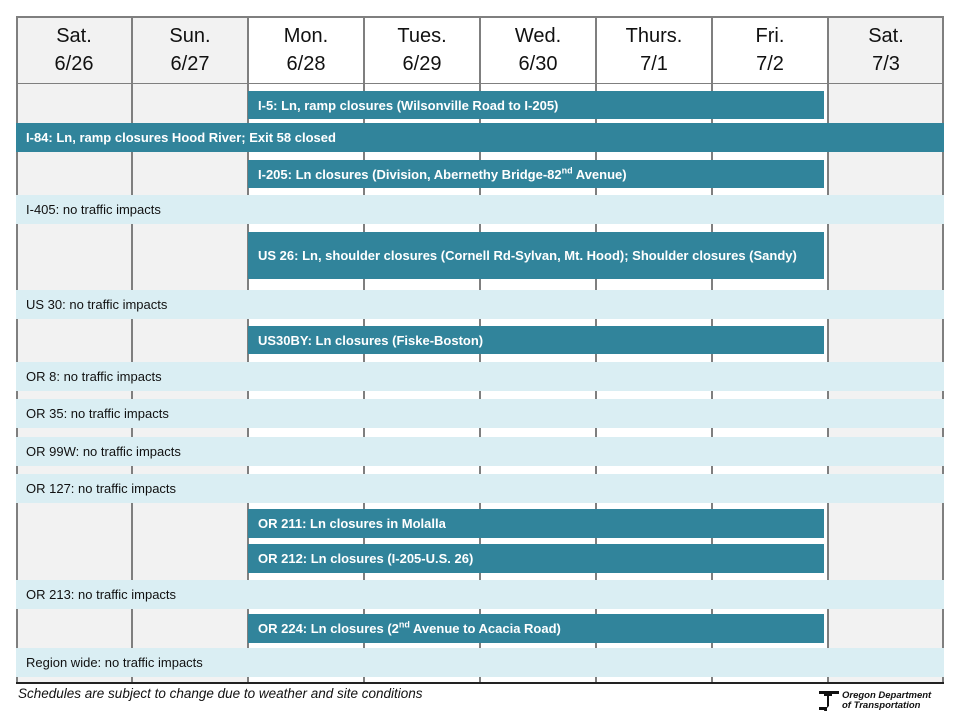 The width and height of the screenshot is (960, 720). What do you see at coordinates (536, 340) in the screenshot?
I see `closure-bar-us30by: US30BY: Ln closures (Fiske-Boston)` at bounding box center [536, 340].